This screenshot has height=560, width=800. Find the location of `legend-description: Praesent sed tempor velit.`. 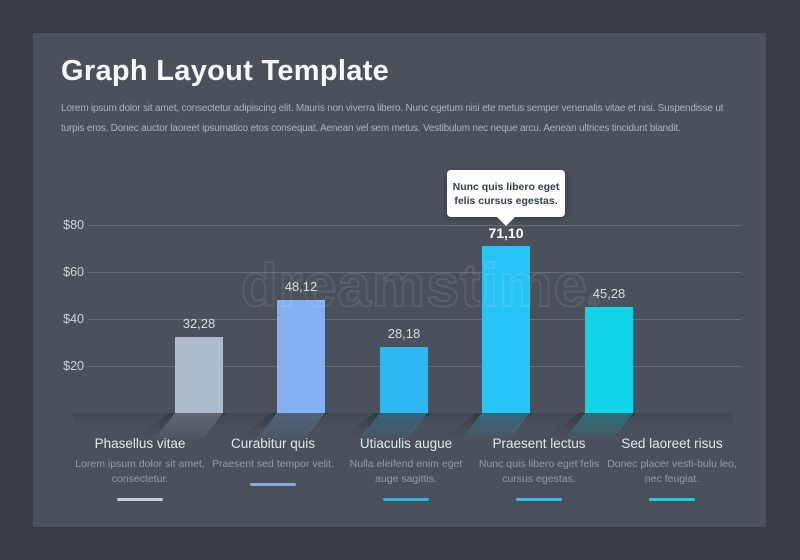

legend-description: Praesent sed tempor velit. is located at coordinates (273, 464).